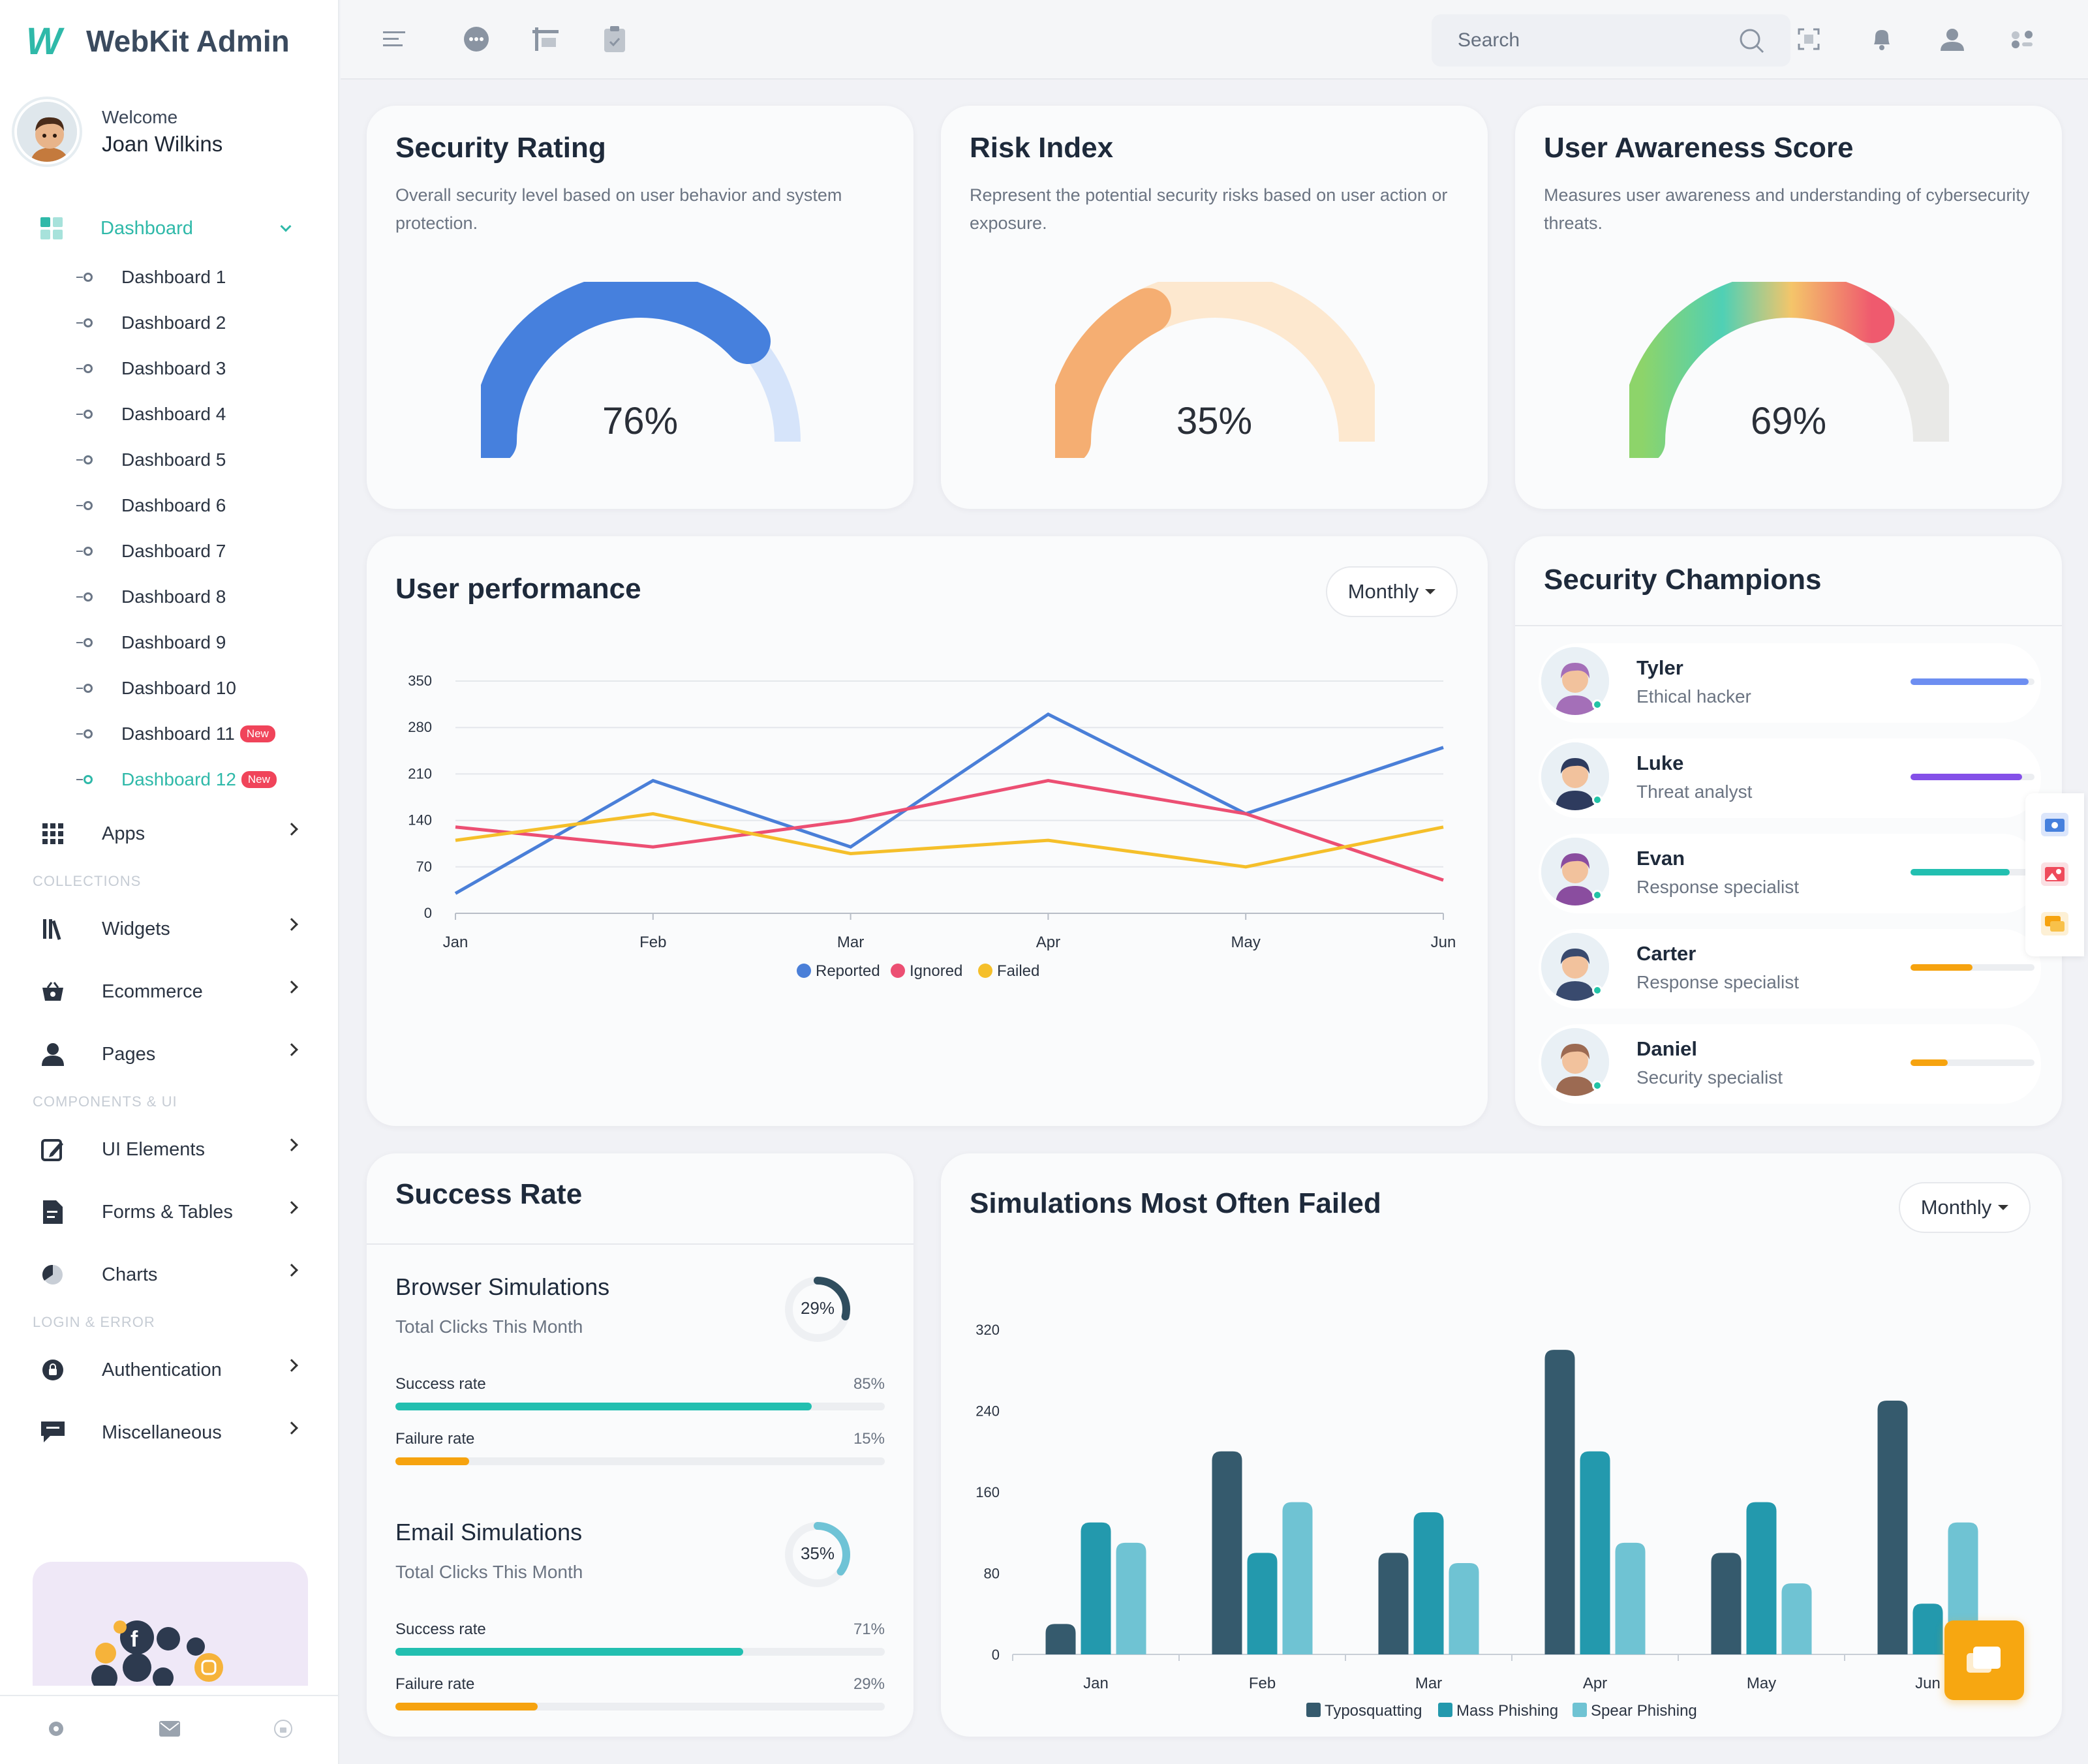 Image resolution: width=2088 pixels, height=1764 pixels. What do you see at coordinates (1718, 982) in the screenshot?
I see `champion-role: Response specialist` at bounding box center [1718, 982].